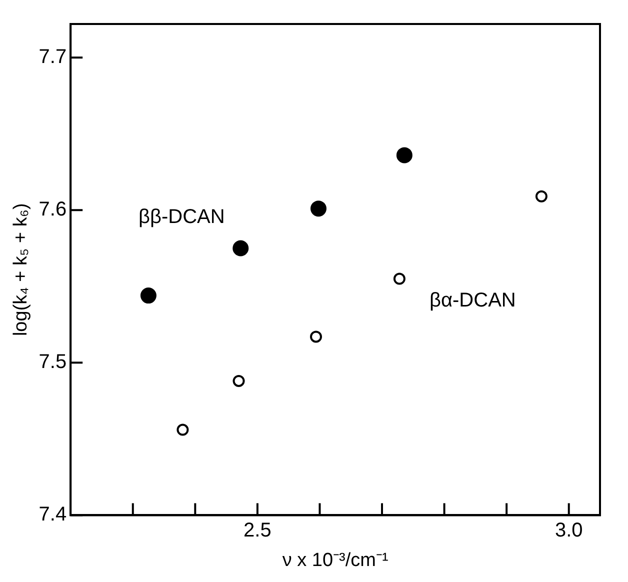 This screenshot has width=628, height=582. I want to click on y-tick-label: 7.7, so click(52, 57).